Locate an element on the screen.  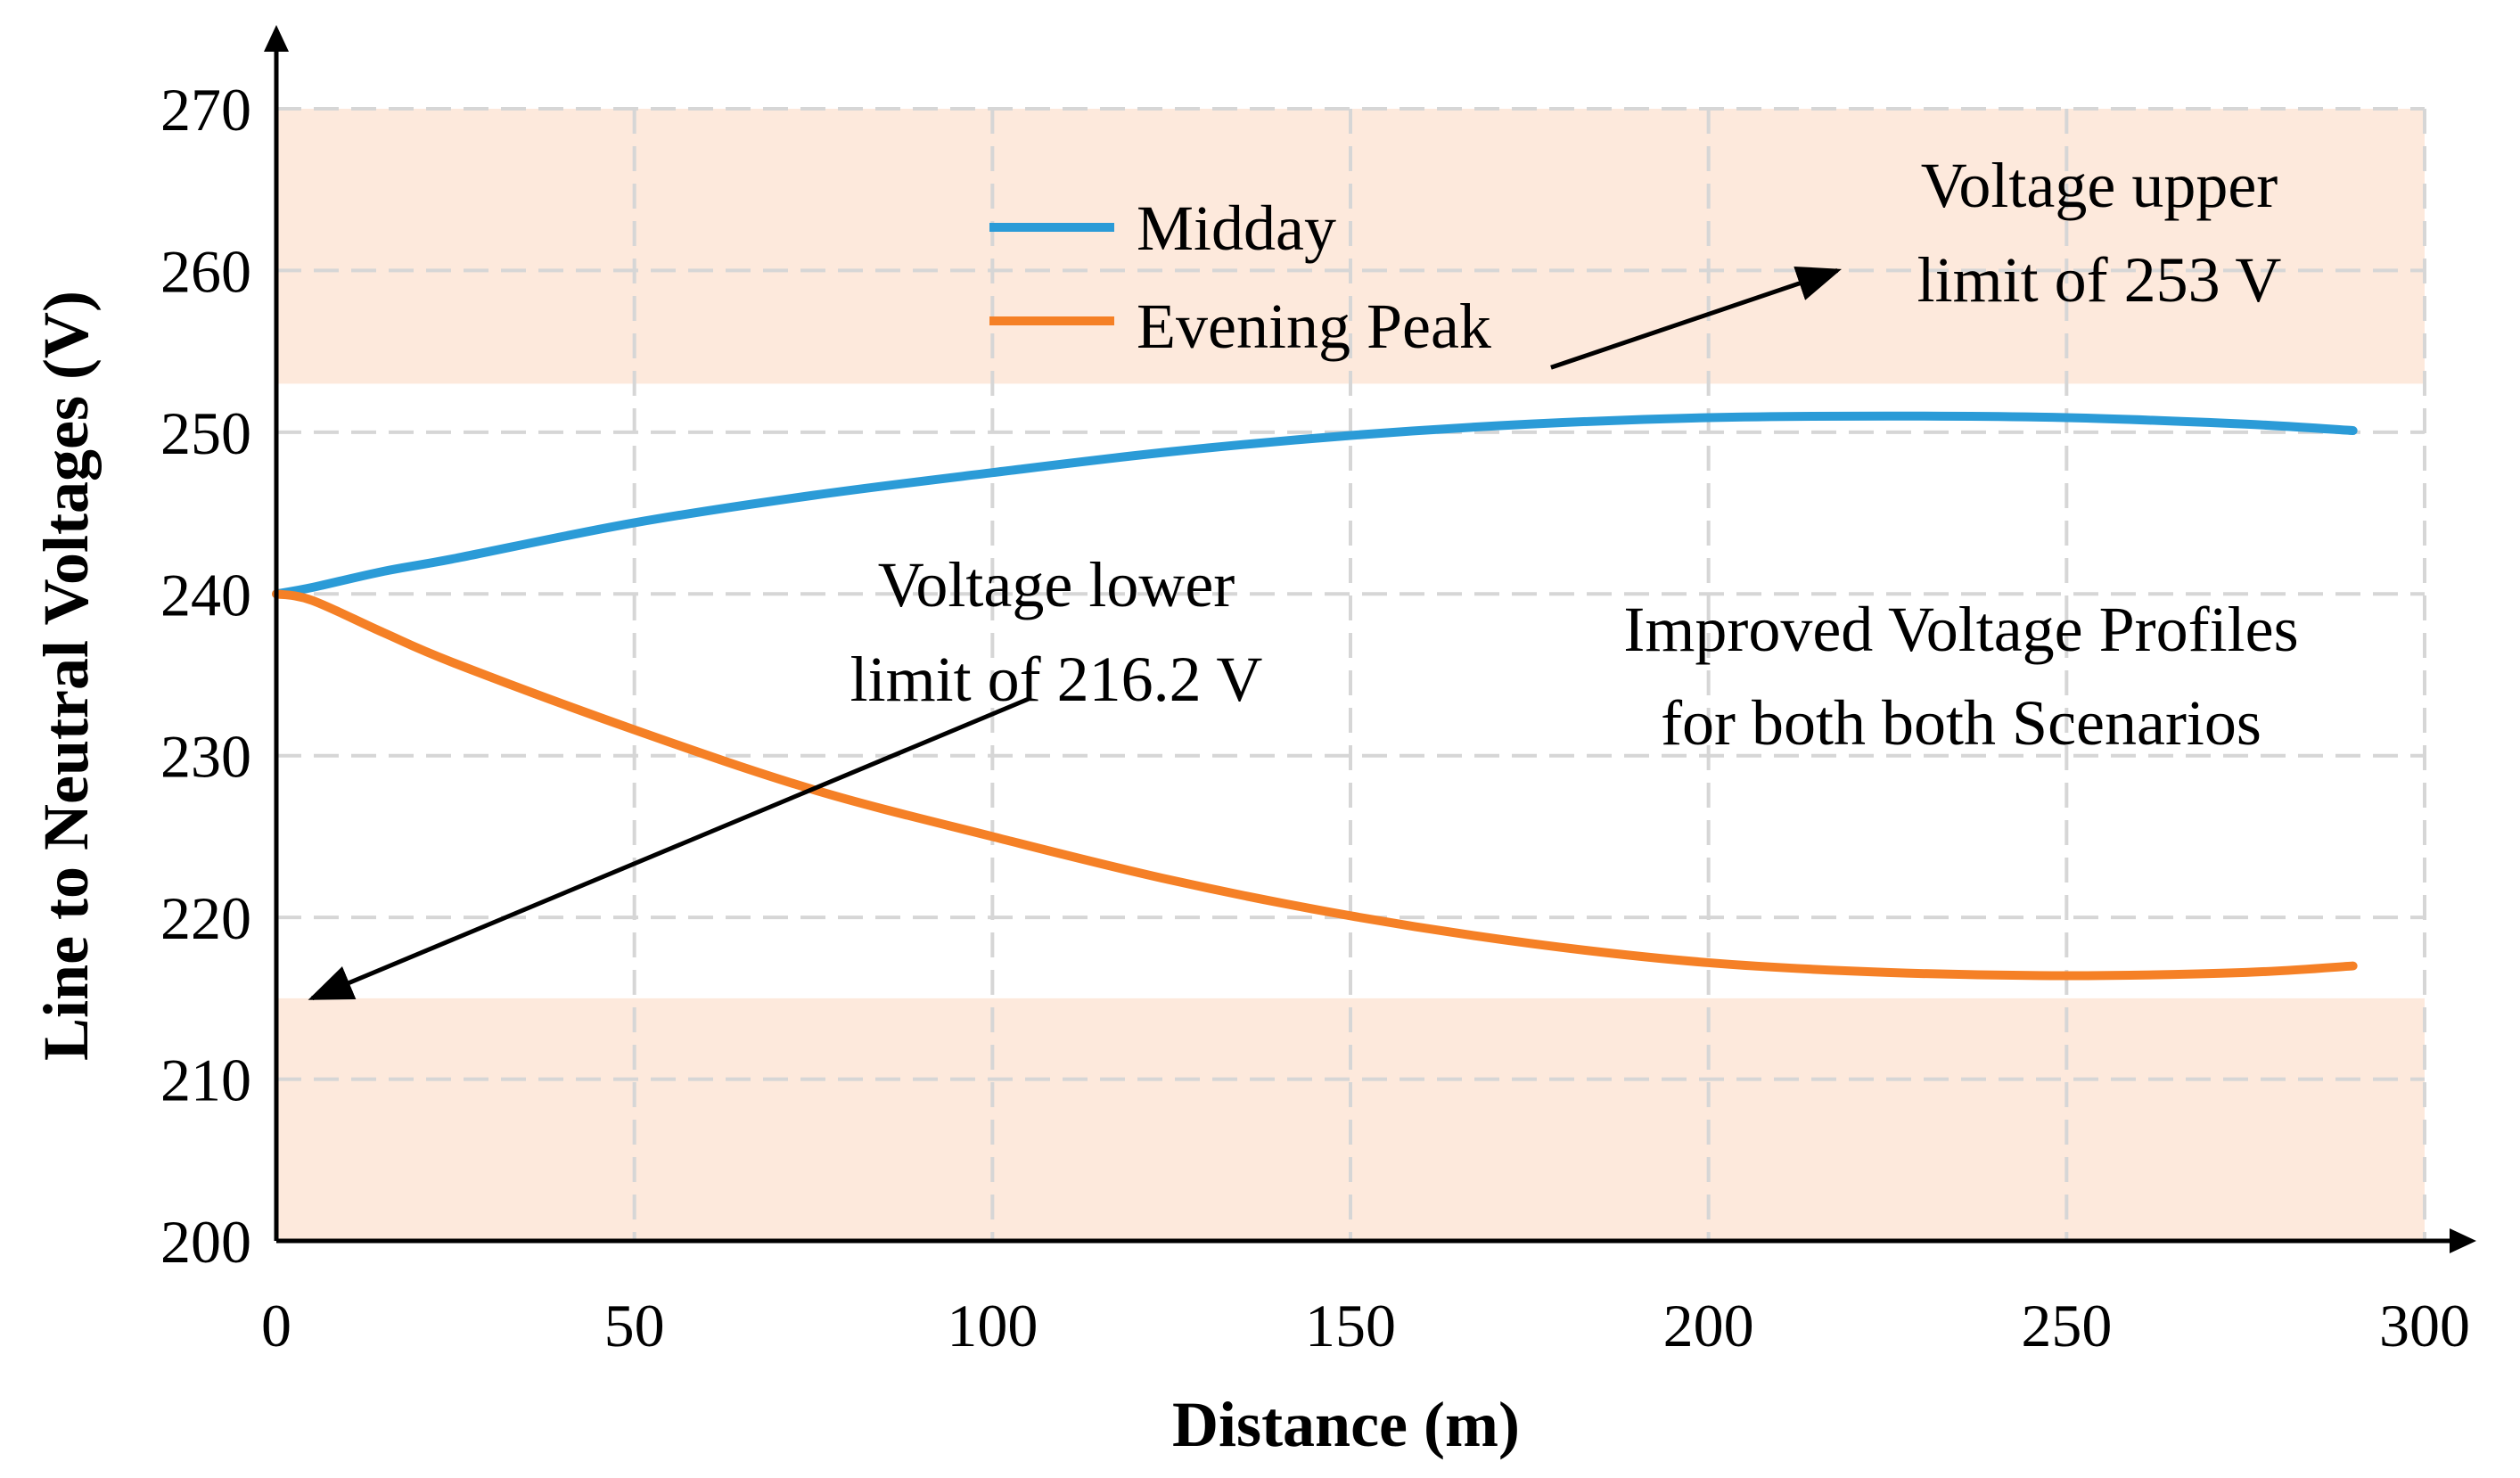
x-axis-arrowhead is located at coordinates (2463, 1240).